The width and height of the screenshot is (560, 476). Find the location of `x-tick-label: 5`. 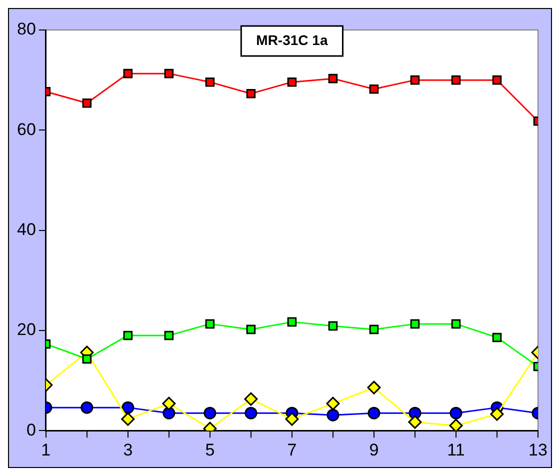

x-tick-label: 5 is located at coordinates (210, 450).